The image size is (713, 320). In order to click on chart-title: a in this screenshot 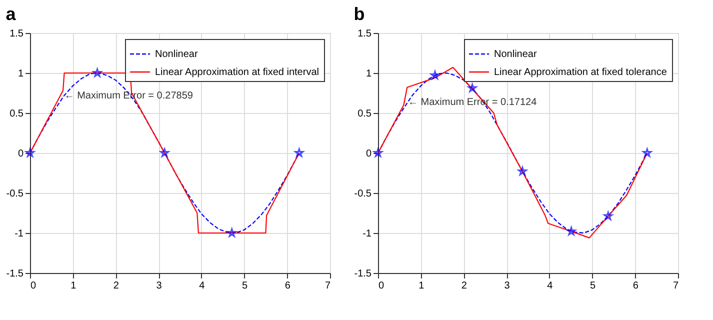, I will do `click(11, 14)`.